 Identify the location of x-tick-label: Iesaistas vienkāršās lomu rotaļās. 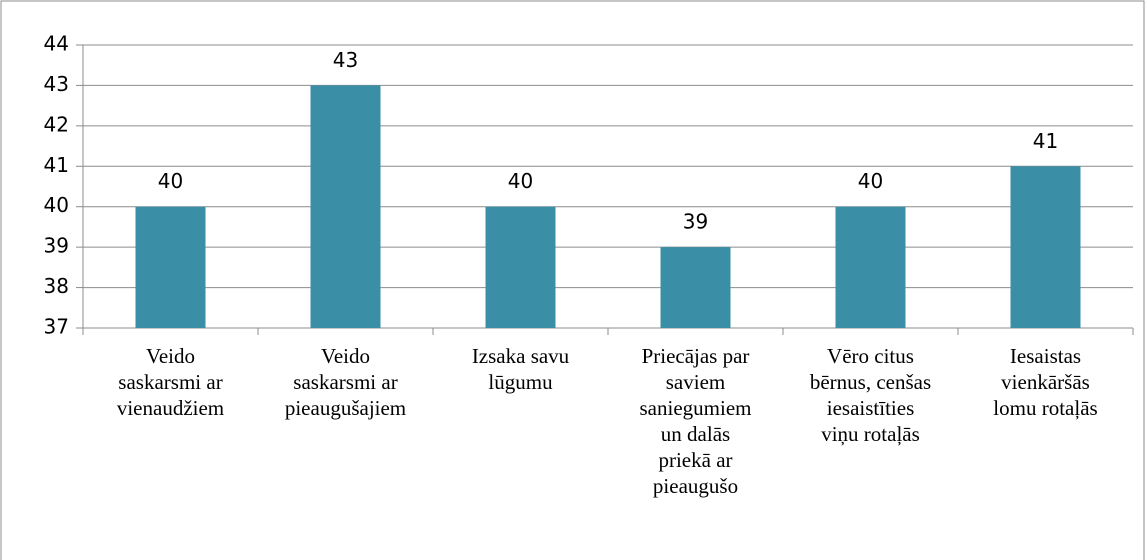
(1045, 382).